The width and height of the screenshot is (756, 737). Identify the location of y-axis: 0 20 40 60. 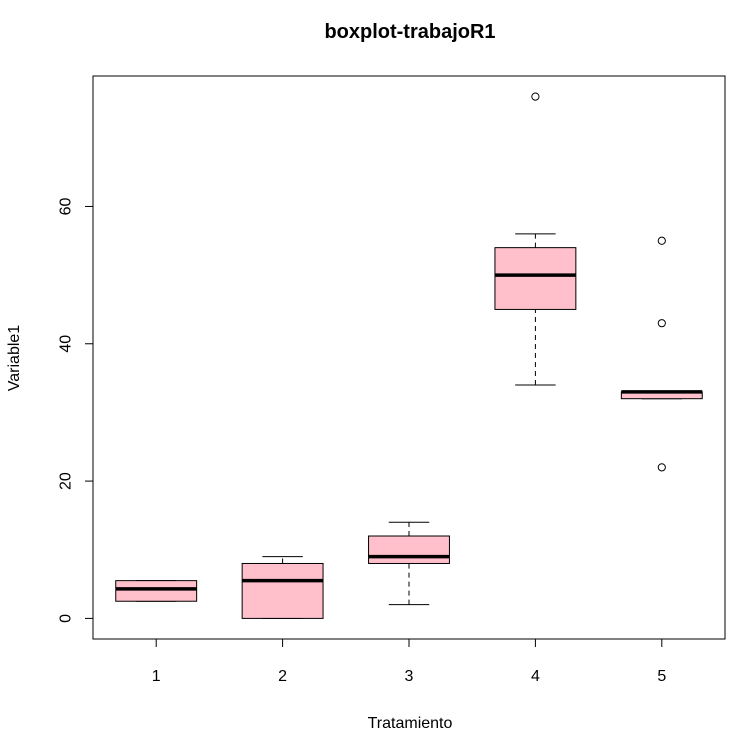
(76, 410).